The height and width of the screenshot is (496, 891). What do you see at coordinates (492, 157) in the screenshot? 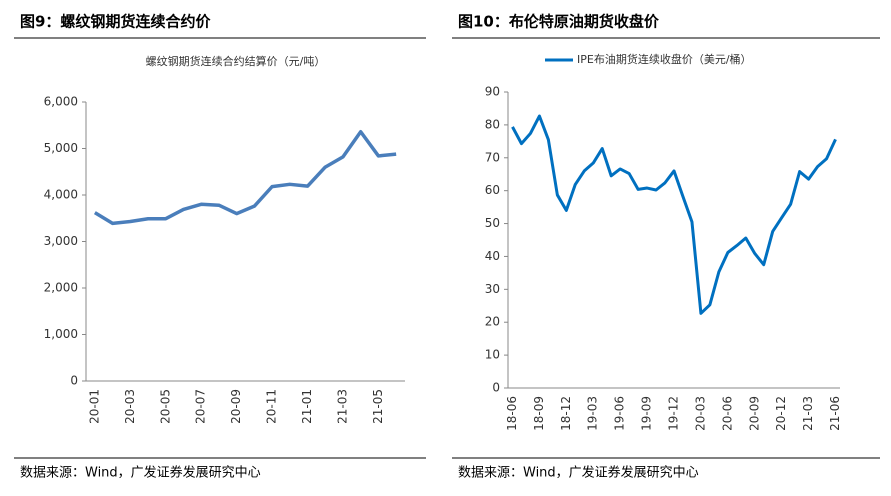
I see `y-tick-label: 70` at bounding box center [492, 157].